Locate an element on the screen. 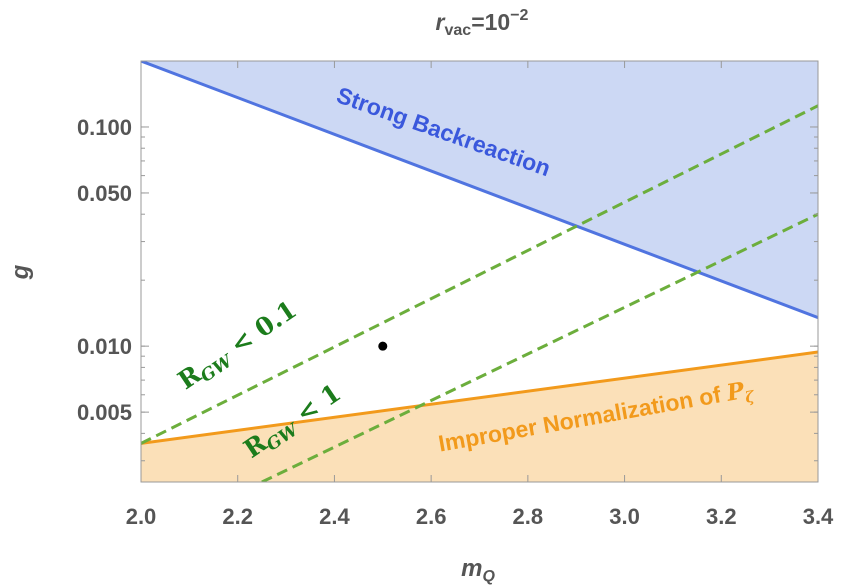  y-tick-label: 0.005 is located at coordinates (104, 412).